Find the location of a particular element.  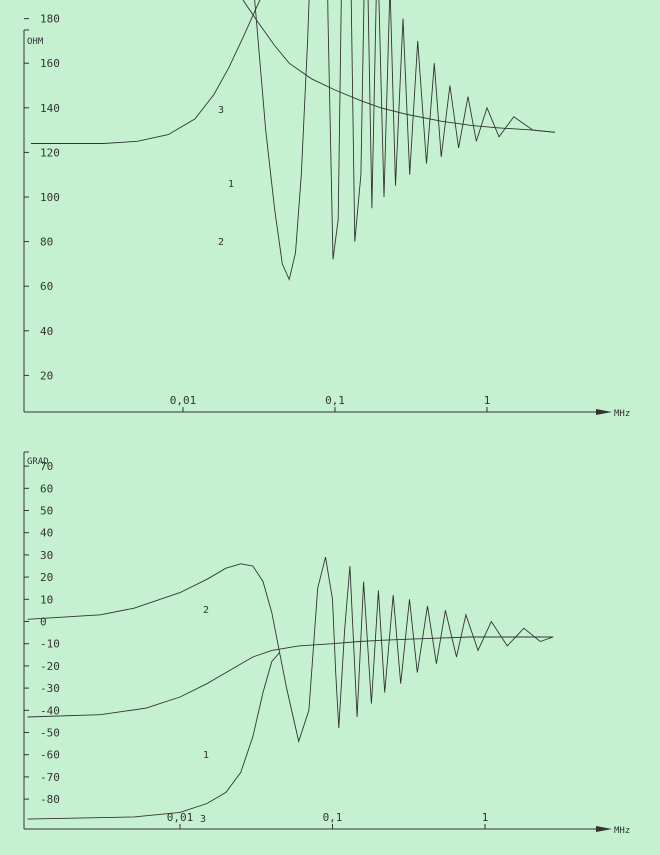

y-tick-label: -60 is located at coordinates (50, 755).